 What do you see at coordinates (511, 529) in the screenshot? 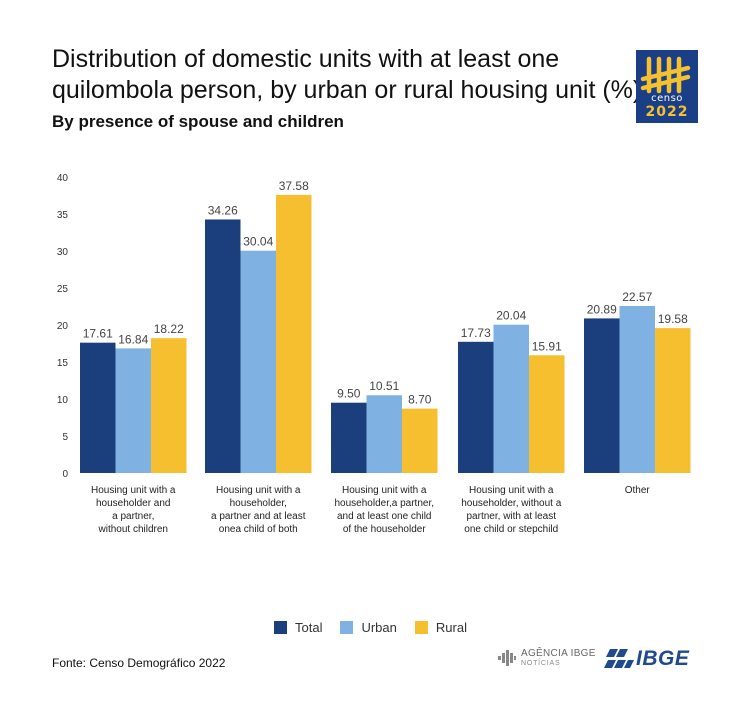
I see `category-label-line: one child or stepchild` at bounding box center [511, 529].